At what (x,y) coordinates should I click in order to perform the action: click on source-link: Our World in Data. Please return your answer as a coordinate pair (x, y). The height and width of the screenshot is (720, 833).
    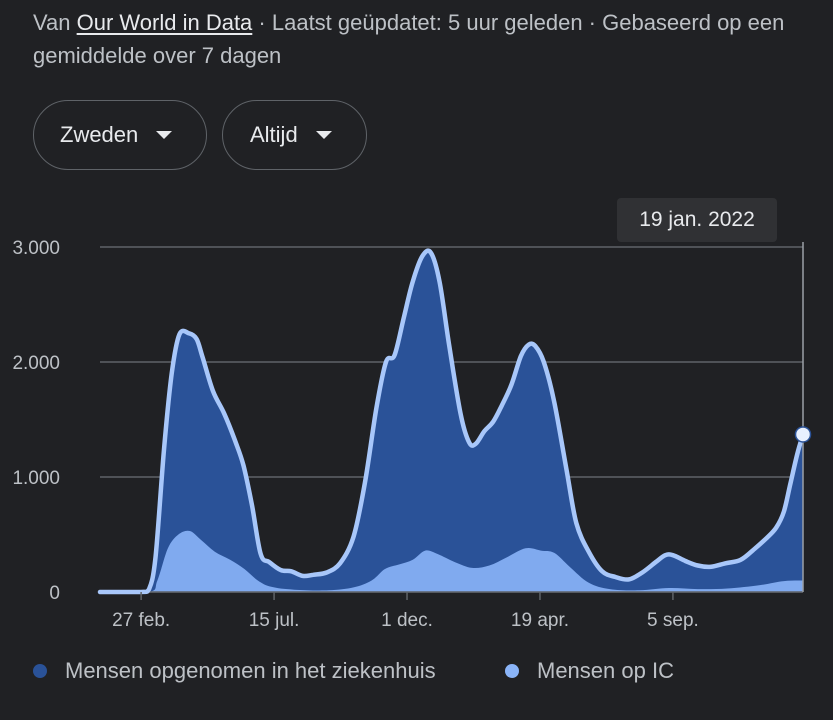
    Looking at the image, I should click on (164, 22).